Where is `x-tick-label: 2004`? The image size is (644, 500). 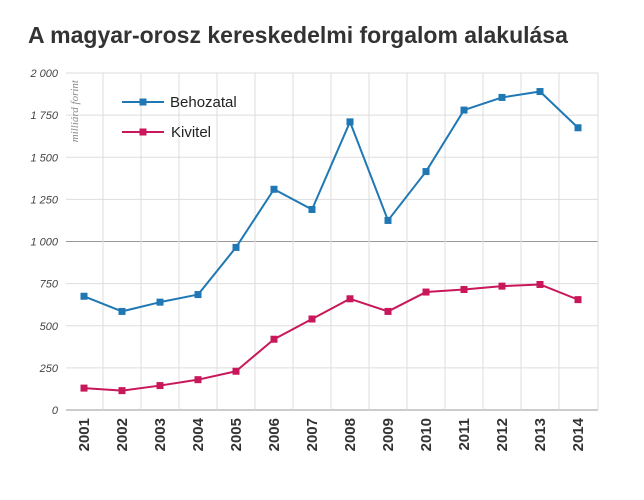
x-tick-label: 2004 is located at coordinates (198, 434).